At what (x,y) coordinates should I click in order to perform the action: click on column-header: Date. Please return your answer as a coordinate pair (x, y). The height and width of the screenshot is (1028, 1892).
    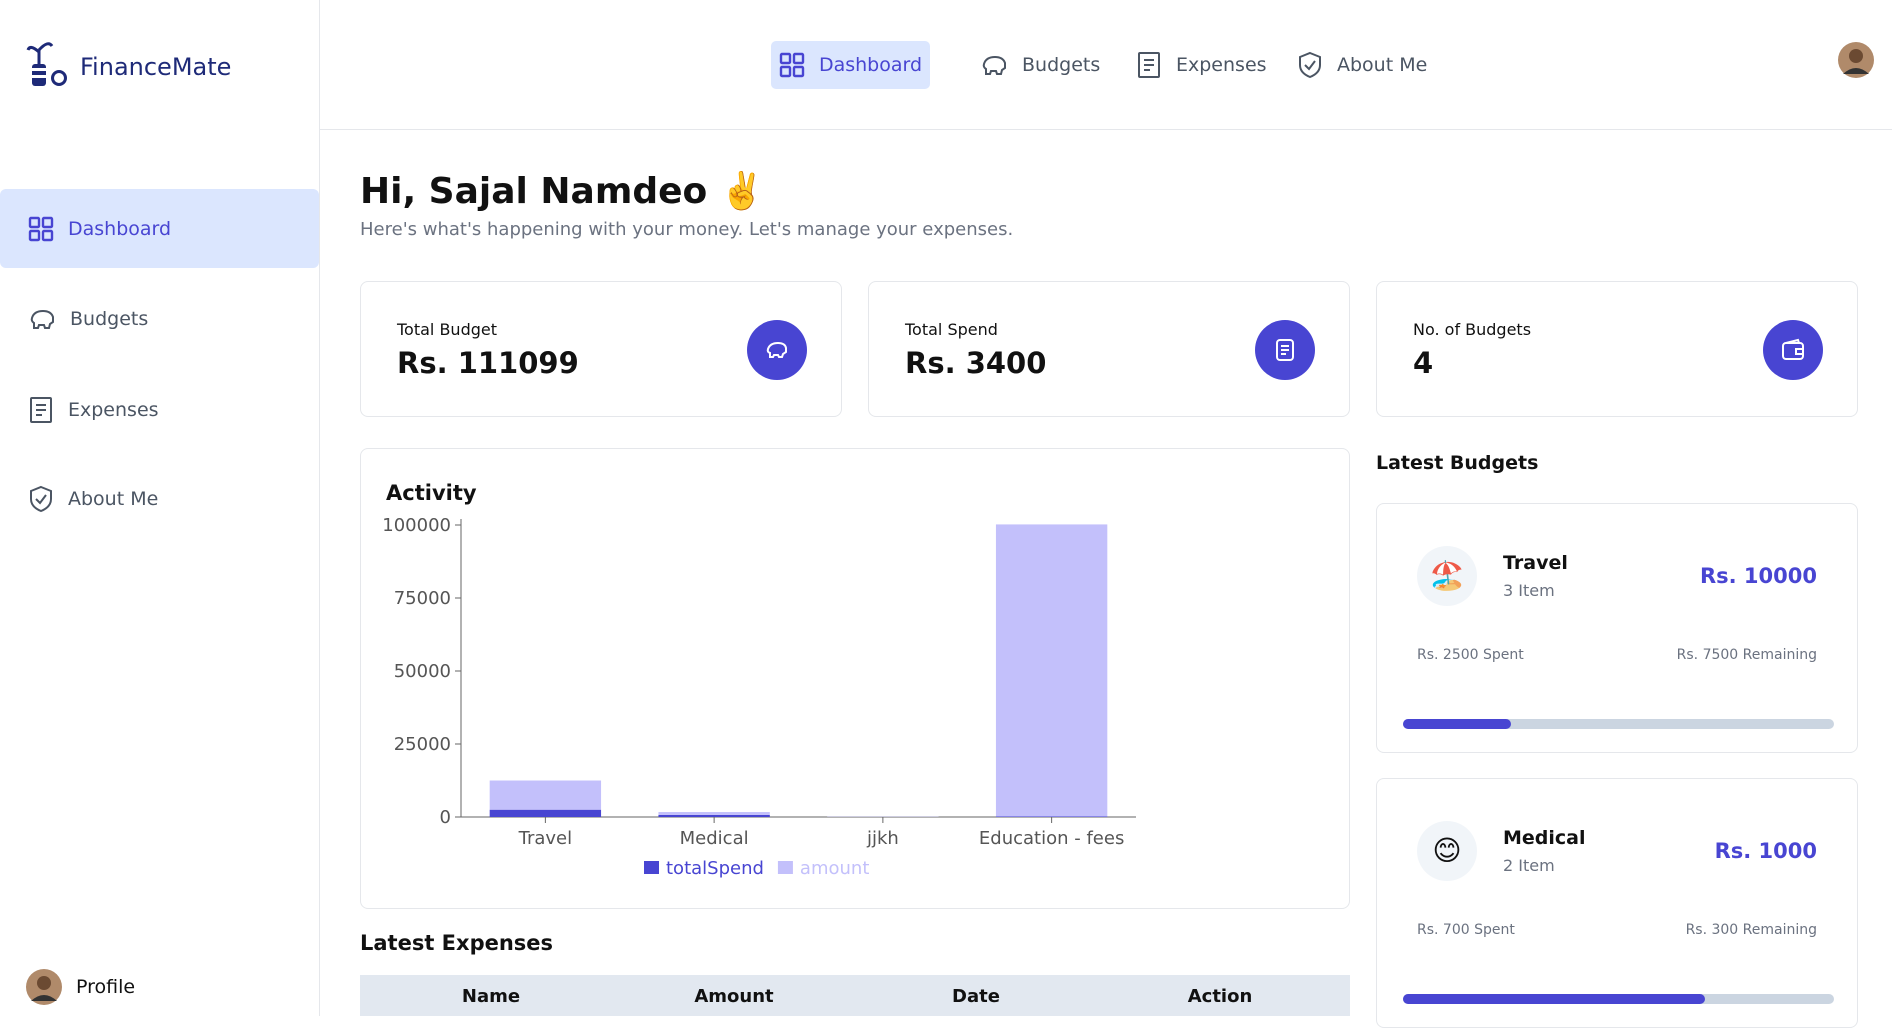
    Looking at the image, I should click on (976, 996).